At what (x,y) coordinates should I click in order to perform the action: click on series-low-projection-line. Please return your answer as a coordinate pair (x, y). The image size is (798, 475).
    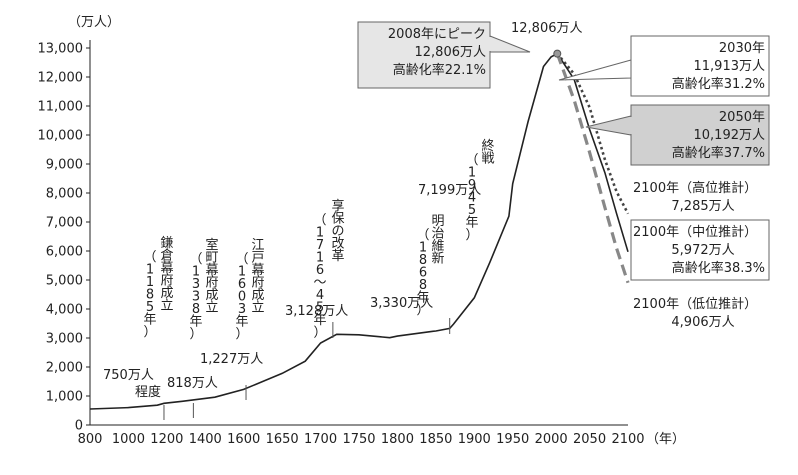
    Looking at the image, I should click on (592, 168).